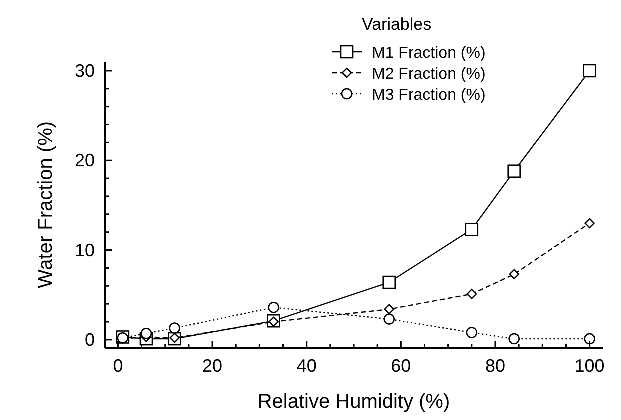 Image resolution: width=621 pixels, height=420 pixels. What do you see at coordinates (589, 366) in the screenshot?
I see `x-tick-label: 100` at bounding box center [589, 366].